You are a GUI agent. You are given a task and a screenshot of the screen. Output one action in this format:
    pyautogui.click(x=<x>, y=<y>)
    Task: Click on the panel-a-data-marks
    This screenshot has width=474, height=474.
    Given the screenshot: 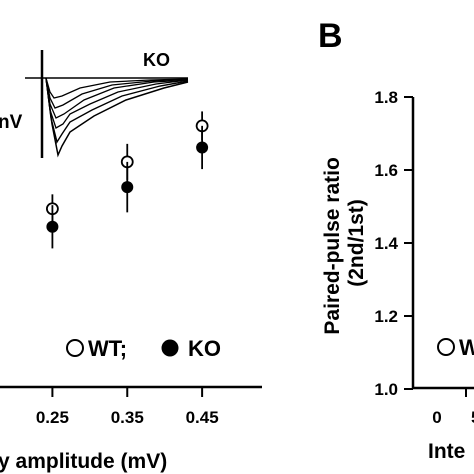 What is the action you would take?
    pyautogui.click(x=127, y=180)
    